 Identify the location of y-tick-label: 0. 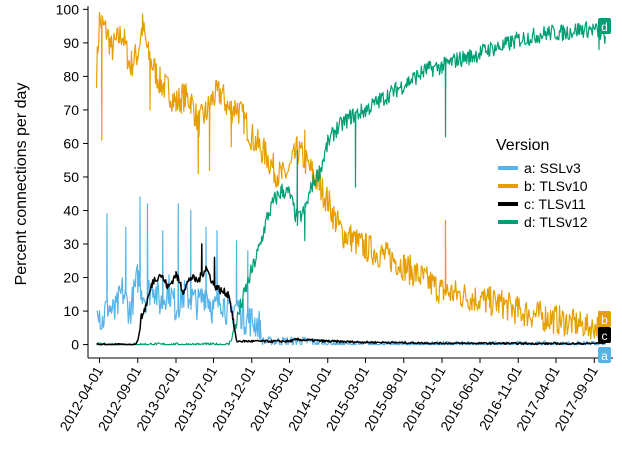
(75, 345).